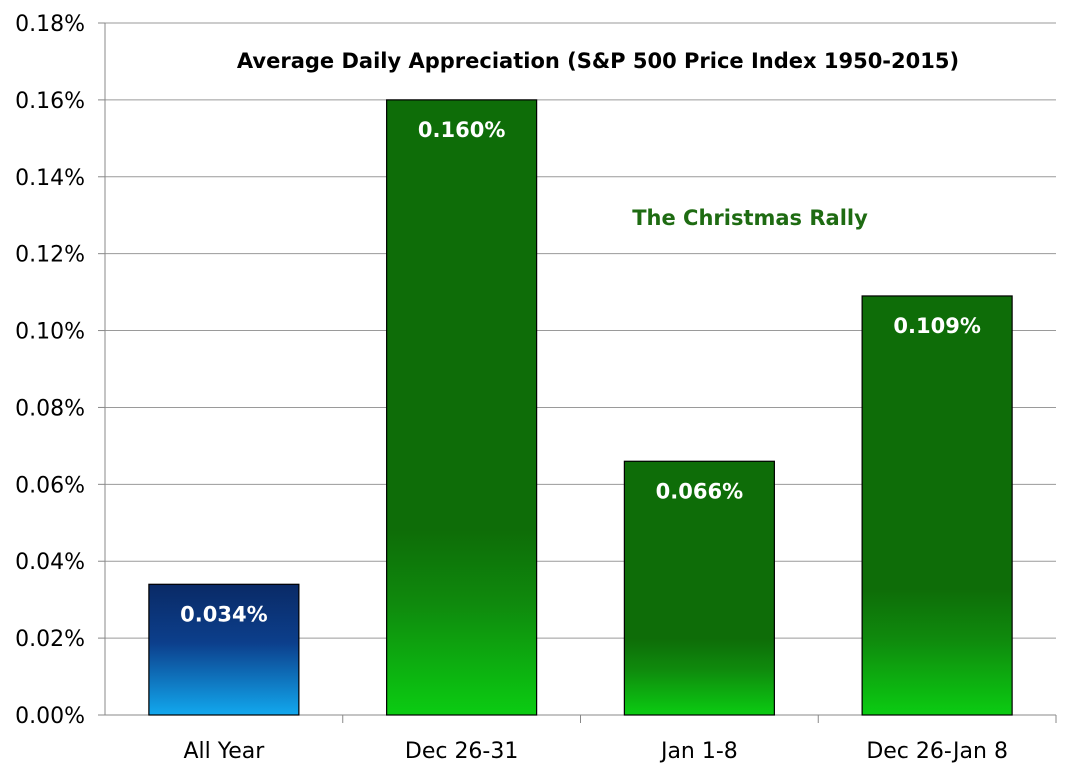 This screenshot has width=1073, height=778. What do you see at coordinates (50, 408) in the screenshot?
I see `y-tick-label: 0.08%` at bounding box center [50, 408].